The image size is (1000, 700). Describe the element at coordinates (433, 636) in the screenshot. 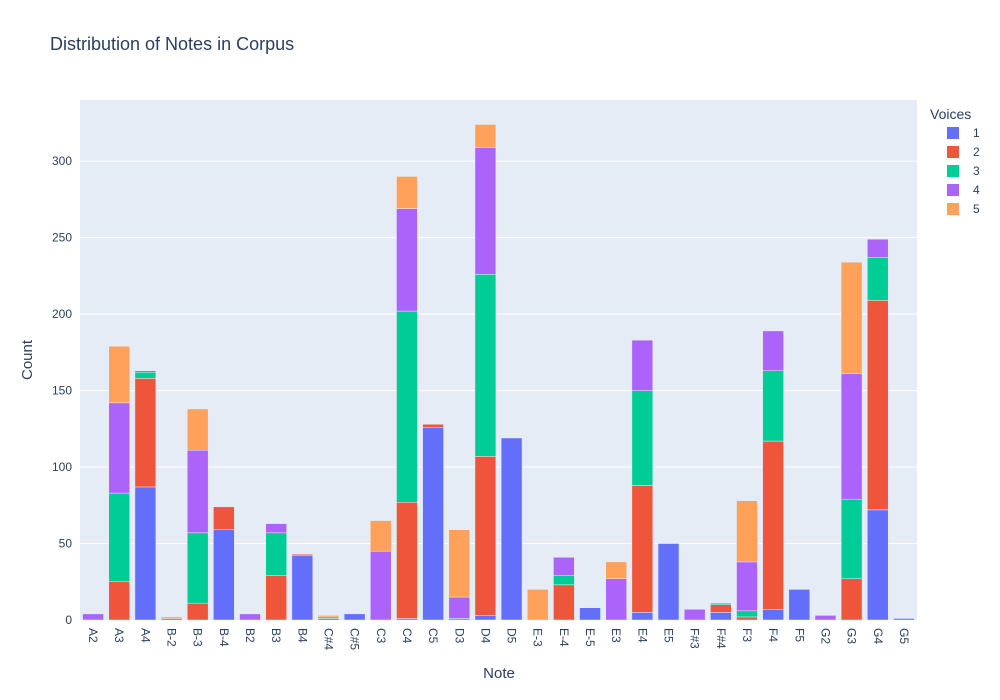

I see `x-tick-C5: C5` at that location.